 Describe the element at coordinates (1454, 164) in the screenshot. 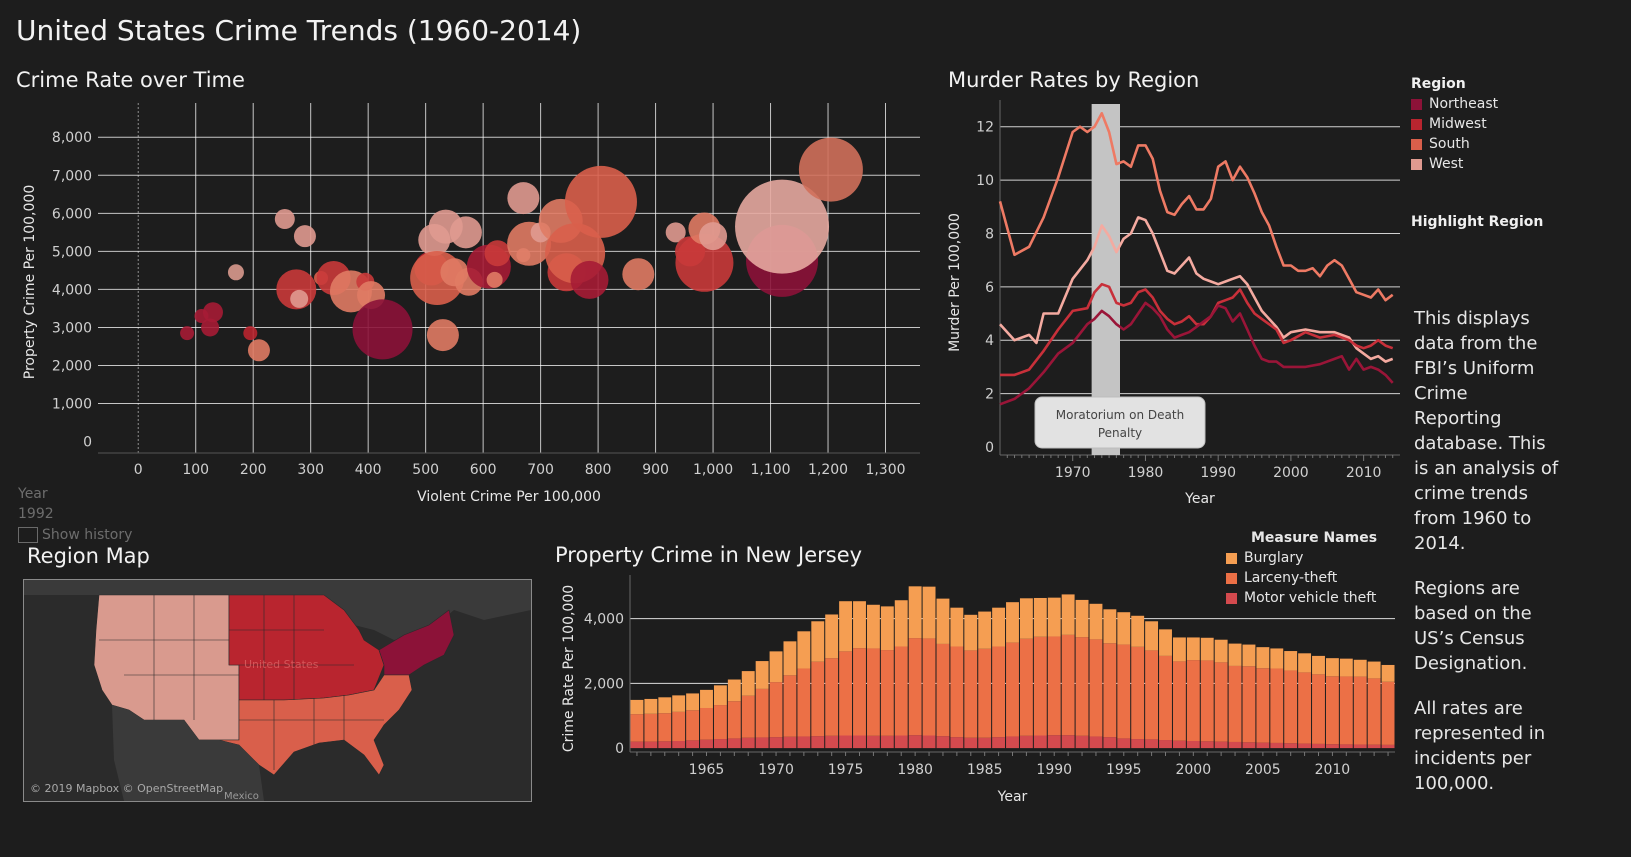

I see `legend-item-west: West` at that location.